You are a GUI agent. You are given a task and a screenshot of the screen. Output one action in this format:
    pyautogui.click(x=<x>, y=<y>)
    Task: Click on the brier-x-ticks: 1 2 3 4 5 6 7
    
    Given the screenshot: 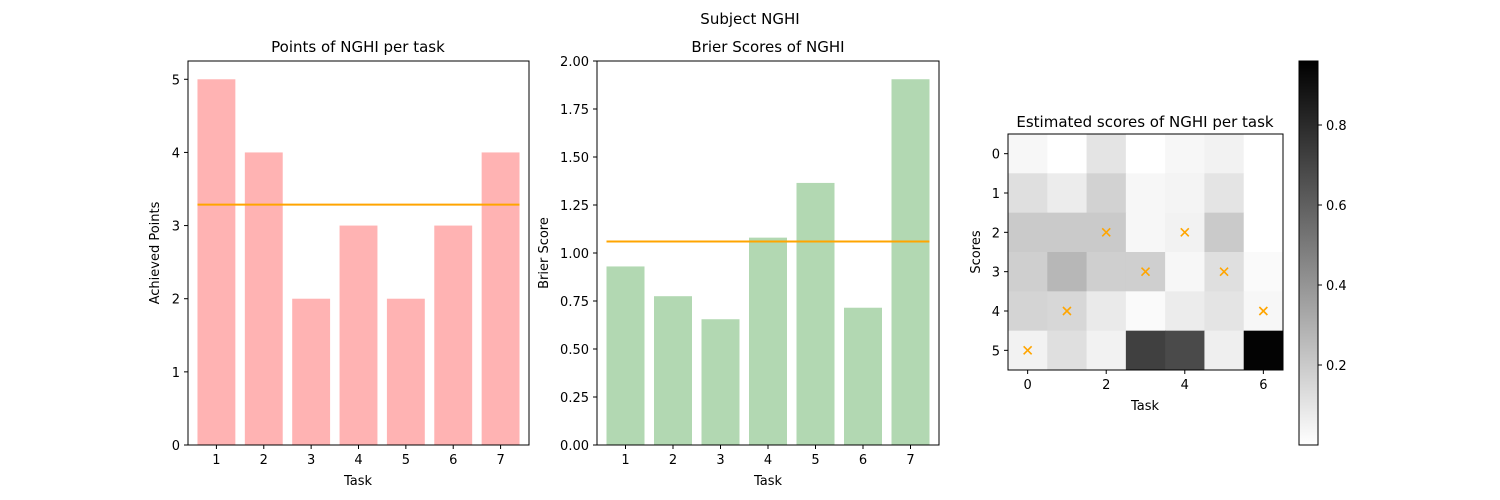 What is the action you would take?
    pyautogui.click(x=768, y=456)
    